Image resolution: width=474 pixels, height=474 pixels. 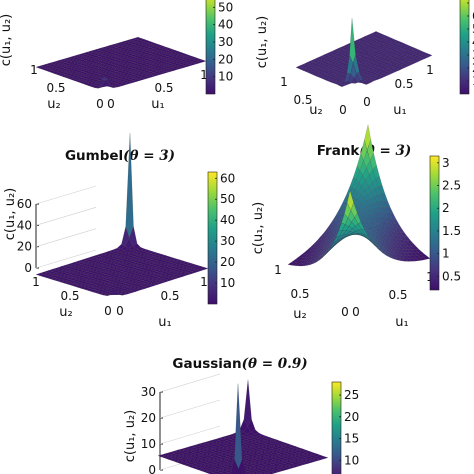 What do you see at coordinates (466, 47) in the screenshot?
I see `colorbar-top-right: 1234567` at bounding box center [466, 47].